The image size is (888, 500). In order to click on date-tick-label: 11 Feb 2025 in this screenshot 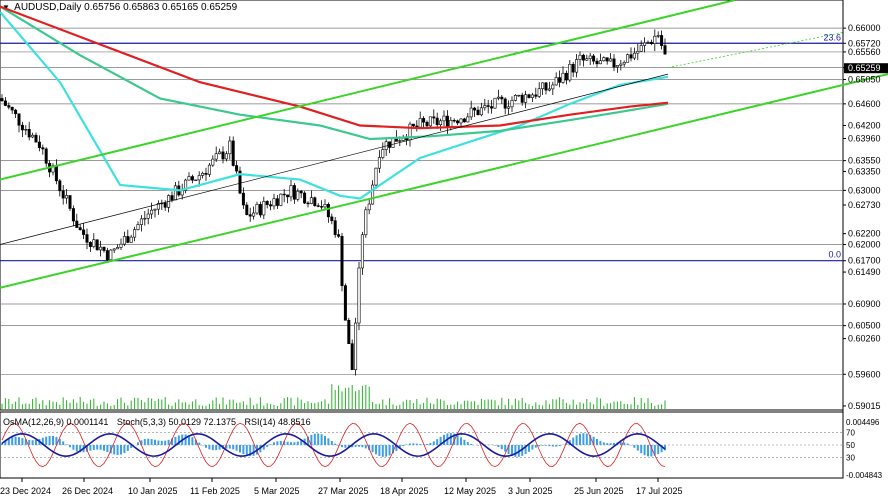, I will do `click(215, 491)`.